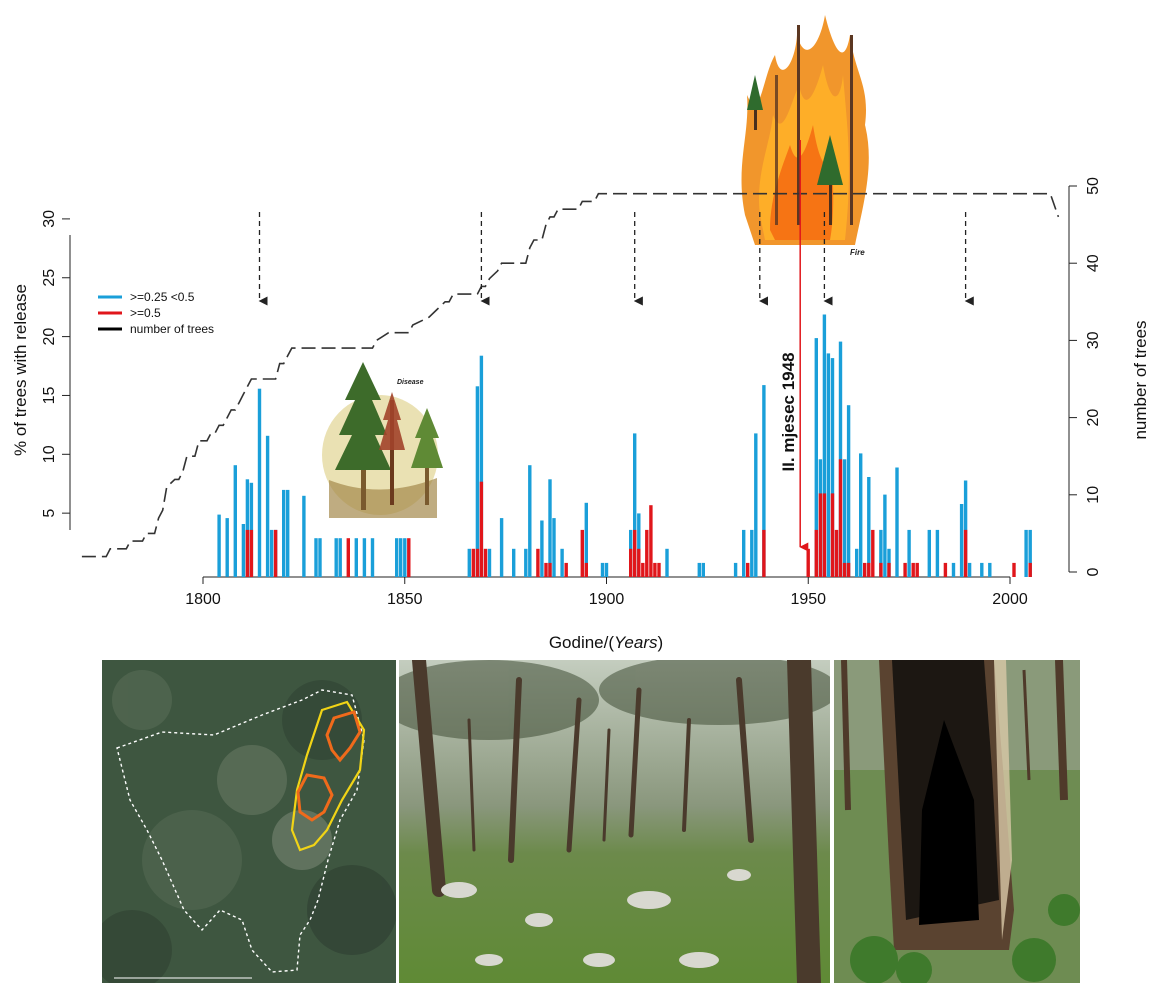 This screenshot has width=1151, height=983. I want to click on aerial-map-photo, so click(249, 821).